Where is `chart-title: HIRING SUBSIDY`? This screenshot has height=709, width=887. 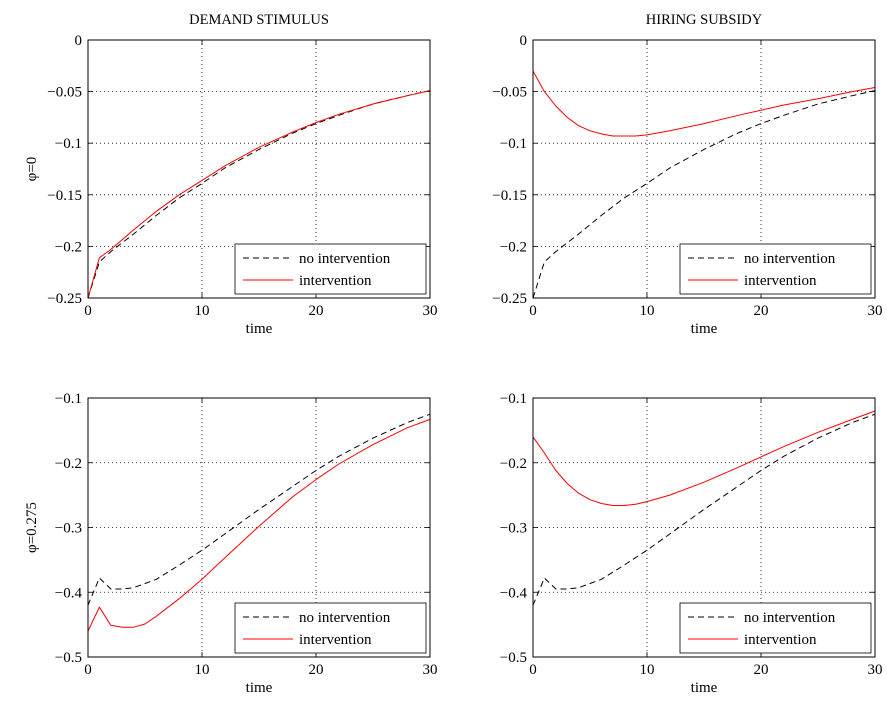
chart-title: HIRING SUBSIDY is located at coordinates (704, 20).